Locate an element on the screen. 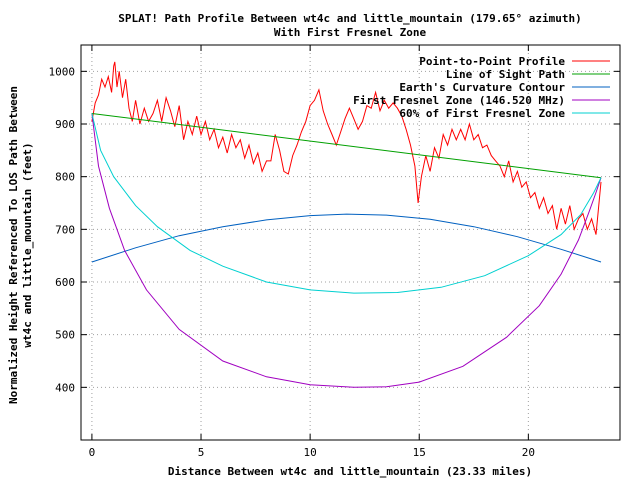 This screenshot has height=485, width=640. y-tick-label: 800 is located at coordinates (65, 177).